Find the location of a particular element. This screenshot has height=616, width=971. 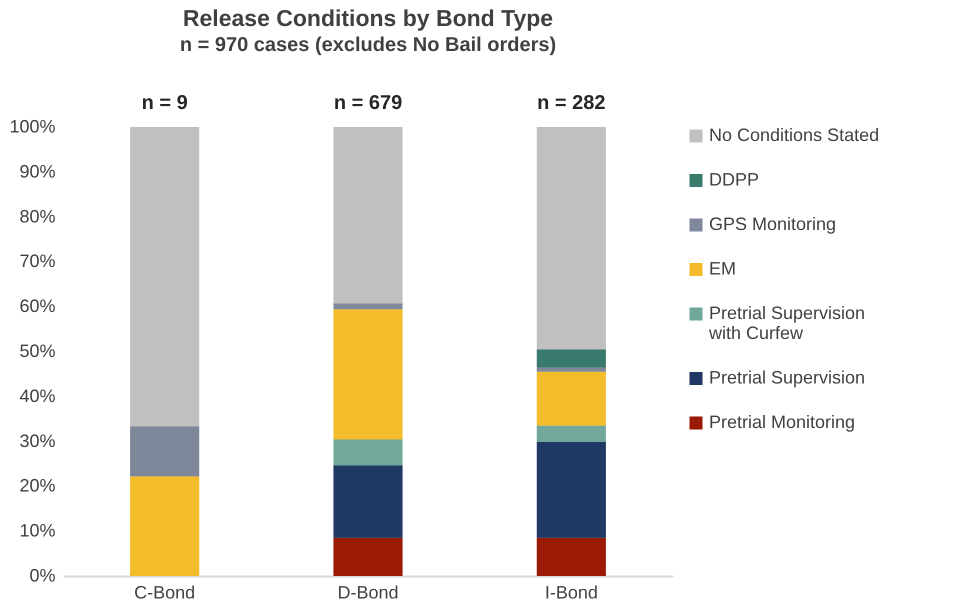

chart-subtitle: n = 970 cases (excludes No Bail orders) is located at coordinates (368, 45).